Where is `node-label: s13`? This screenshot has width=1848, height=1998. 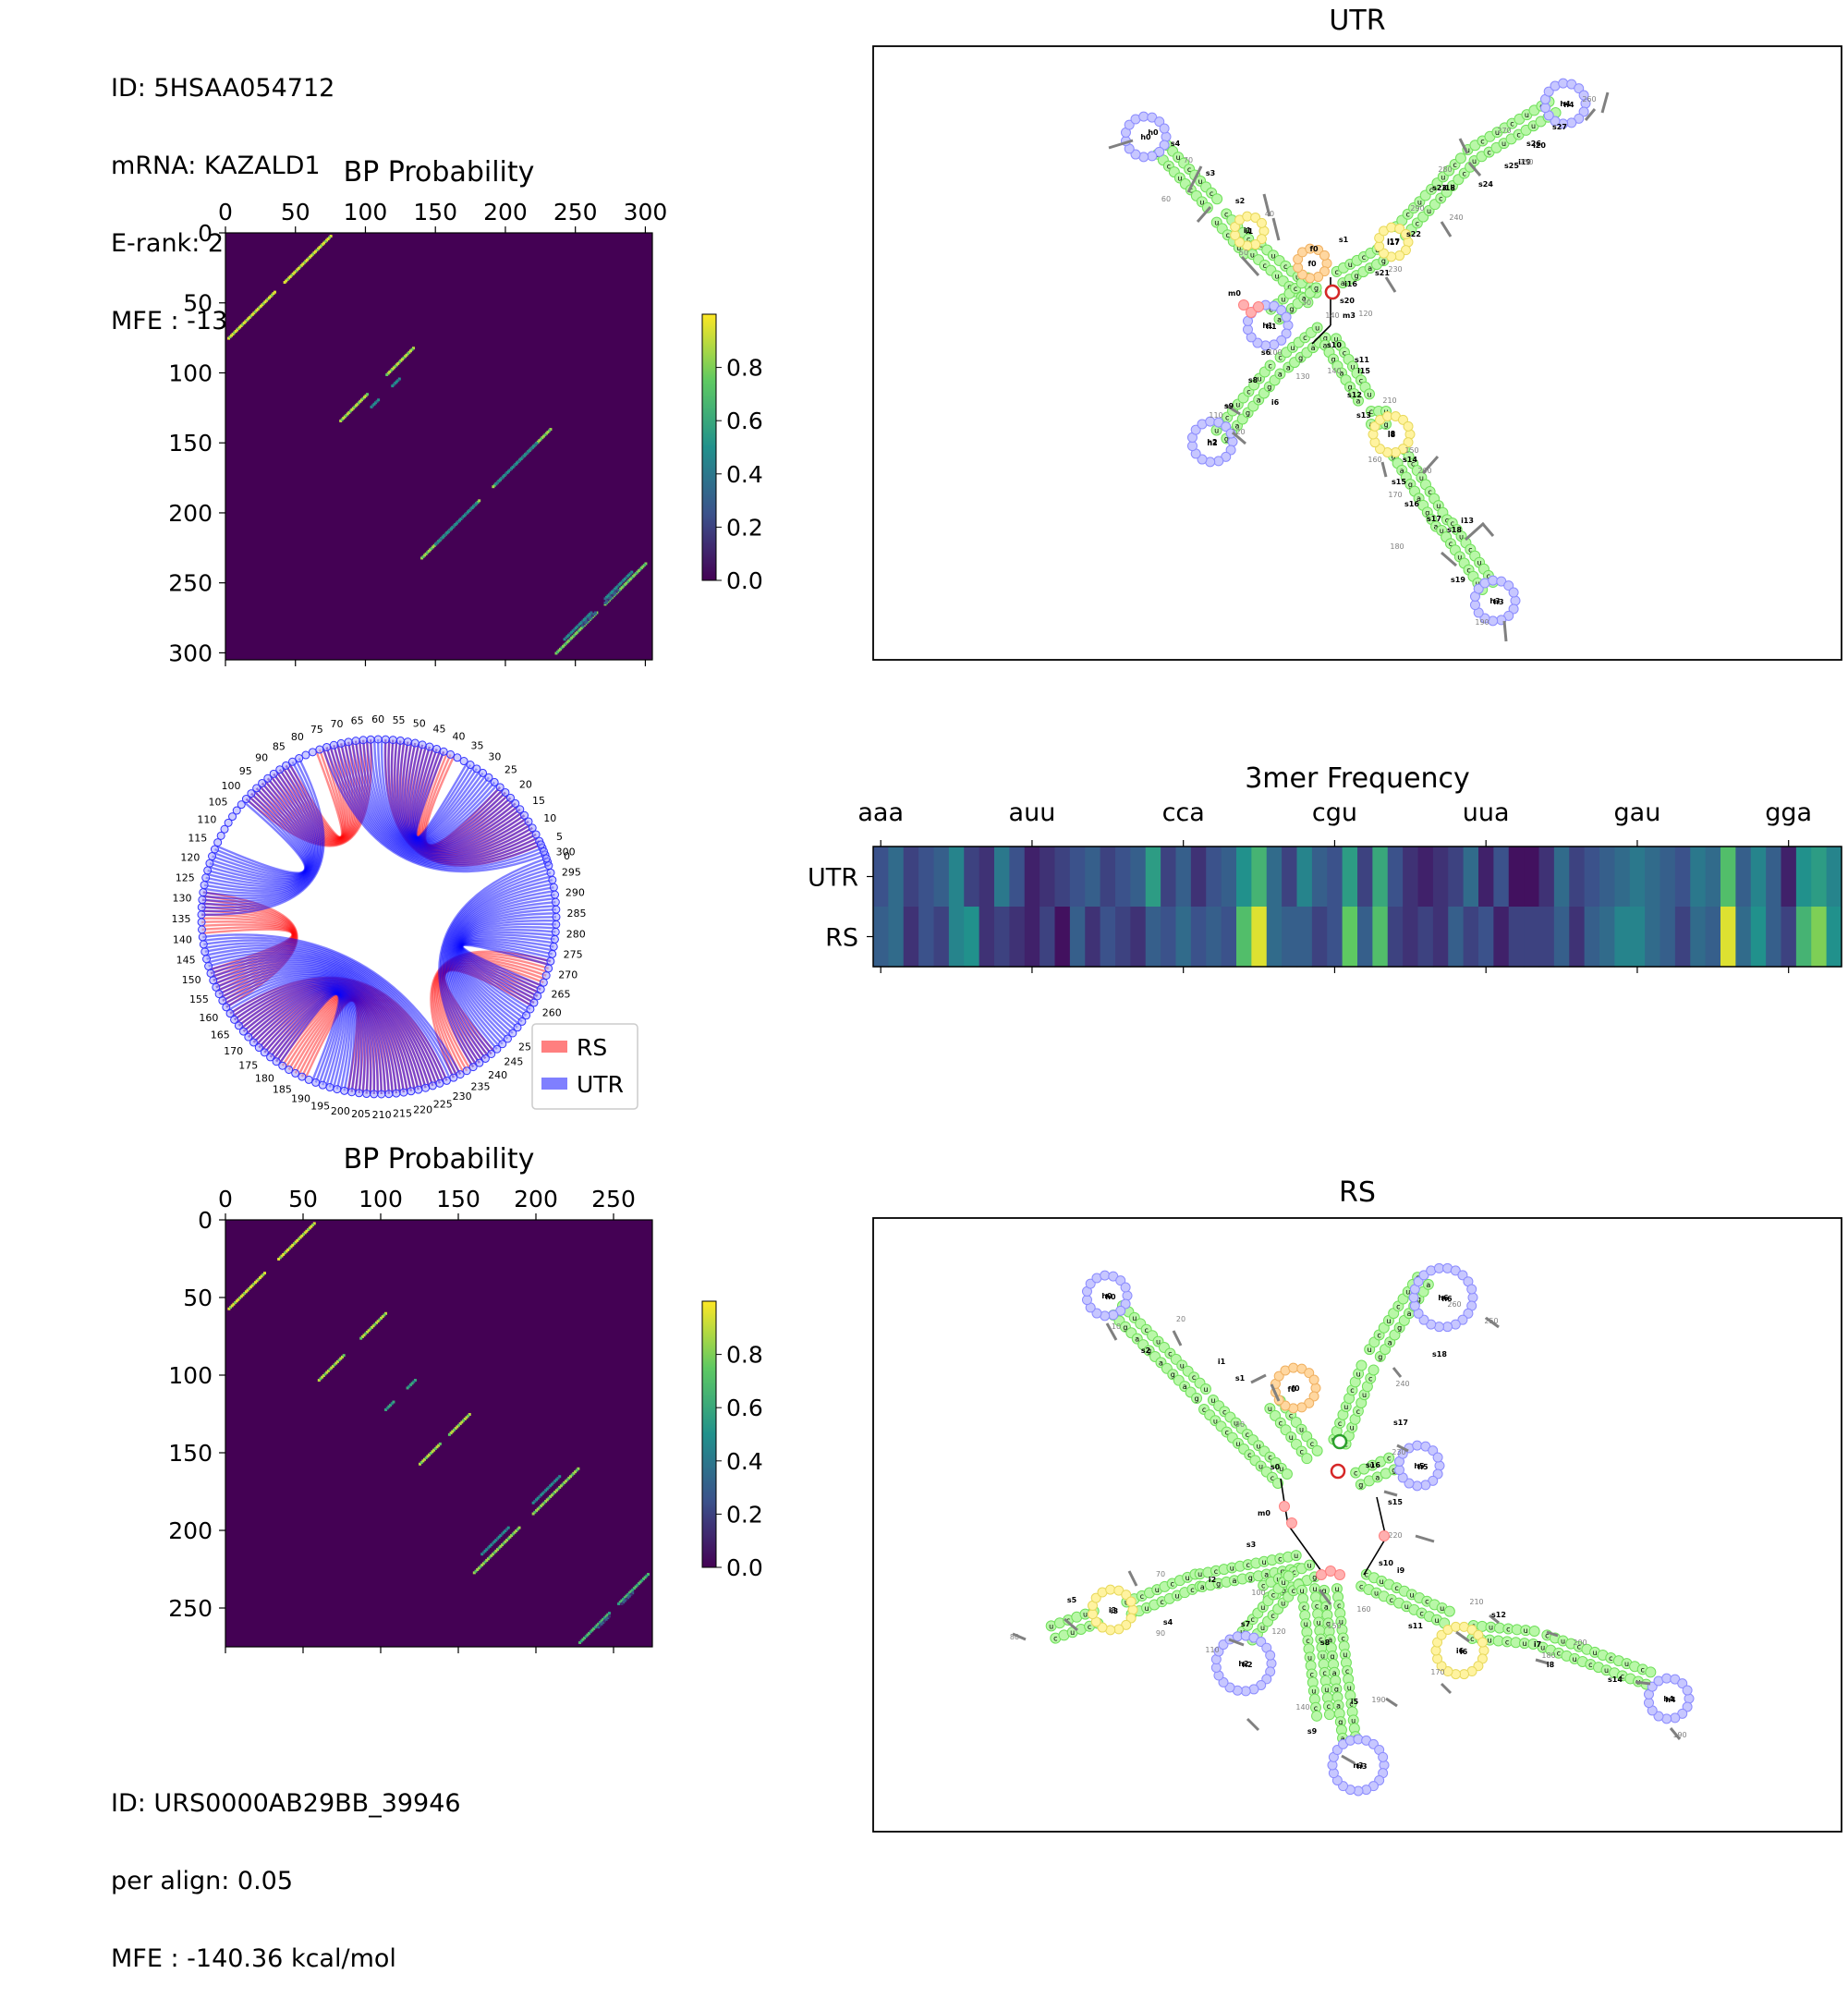 node-label: s13 is located at coordinates (1364, 415).